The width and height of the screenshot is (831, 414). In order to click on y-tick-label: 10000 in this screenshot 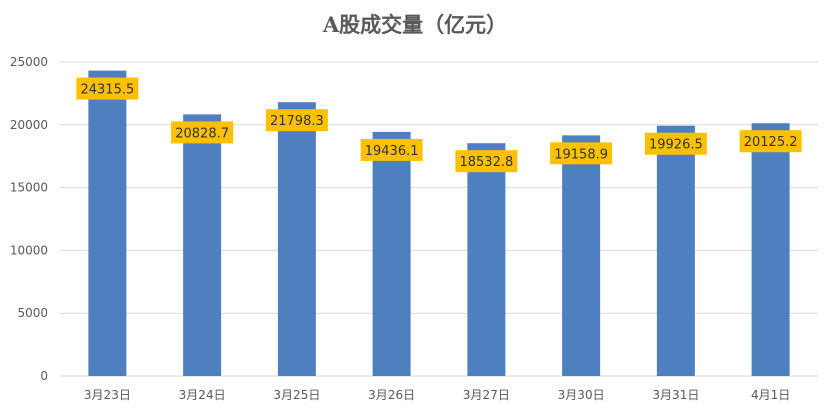, I will do `click(29, 250)`.